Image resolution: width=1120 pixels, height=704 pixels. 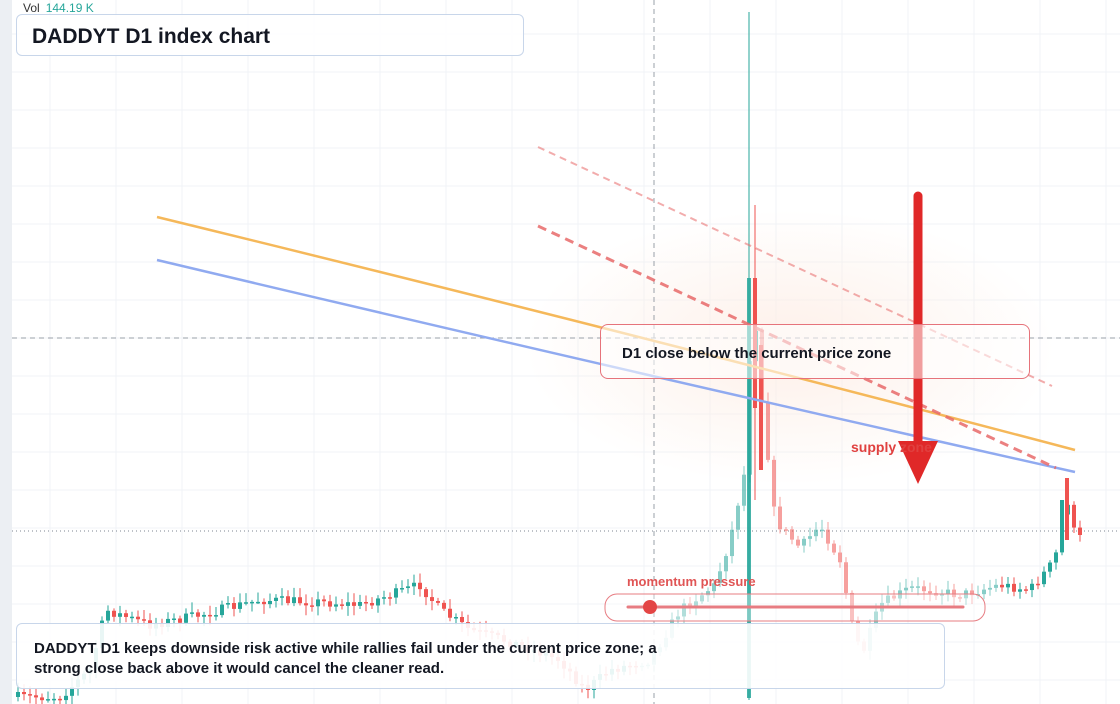 What do you see at coordinates (270, 35) in the screenshot?
I see `chart-title-box: DADDYT D1 index chart` at bounding box center [270, 35].